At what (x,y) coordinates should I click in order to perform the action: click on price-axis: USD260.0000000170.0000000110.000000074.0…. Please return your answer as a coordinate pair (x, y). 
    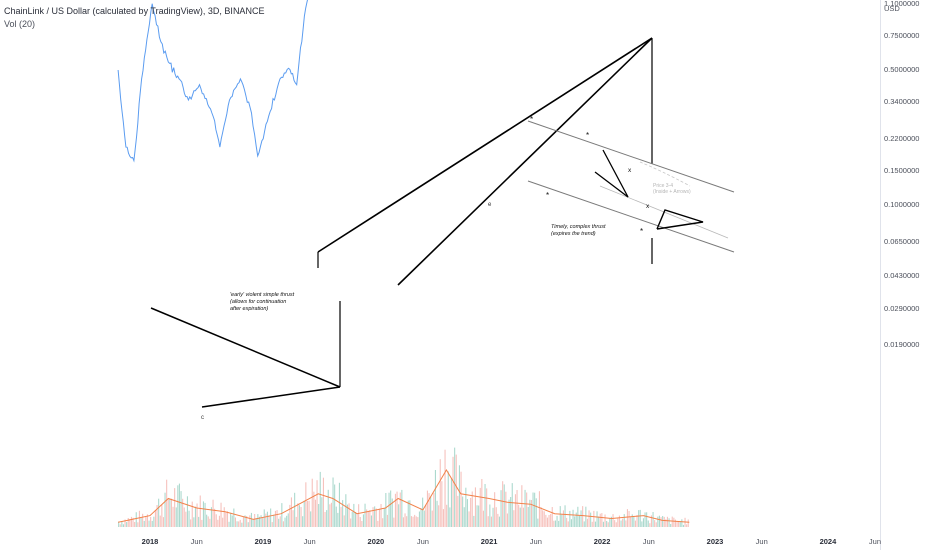
    Looking at the image, I should click on (906, 275).